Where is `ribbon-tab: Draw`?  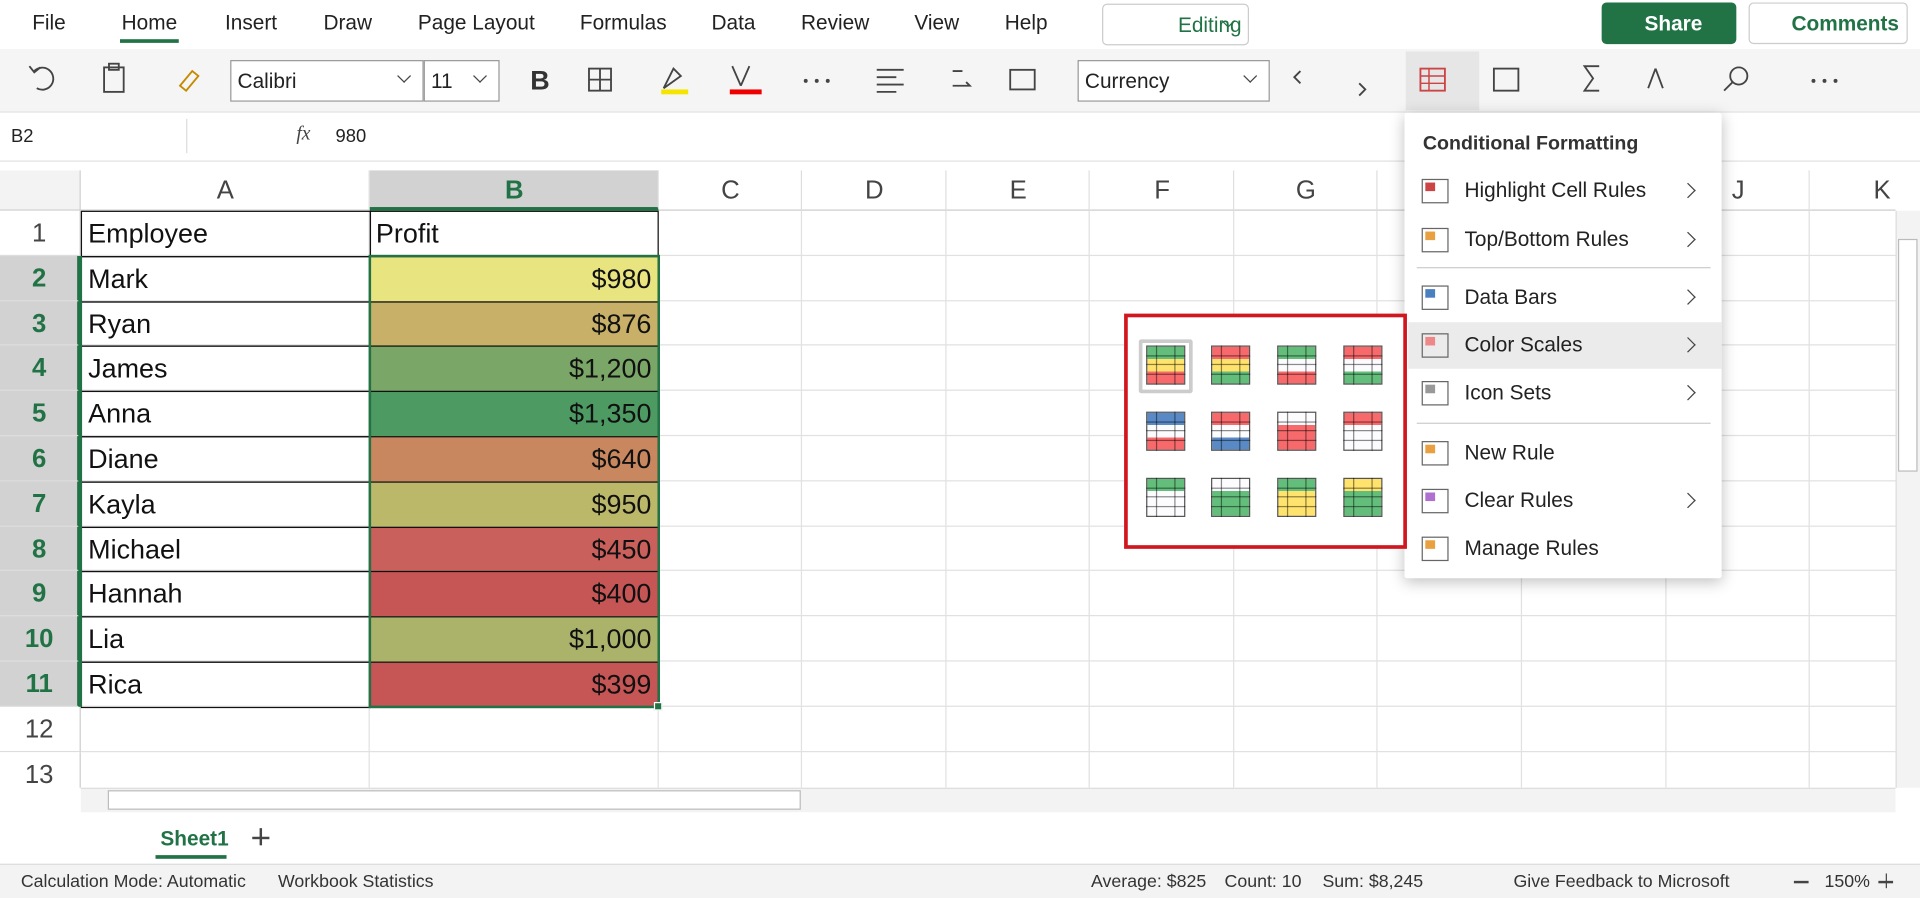 ribbon-tab: Draw is located at coordinates (348, 23).